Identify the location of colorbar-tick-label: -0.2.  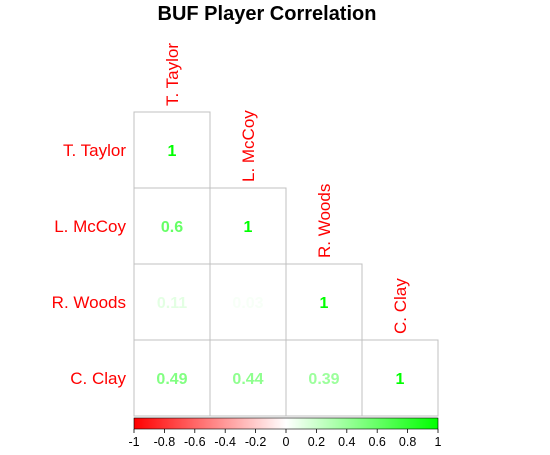
(256, 442).